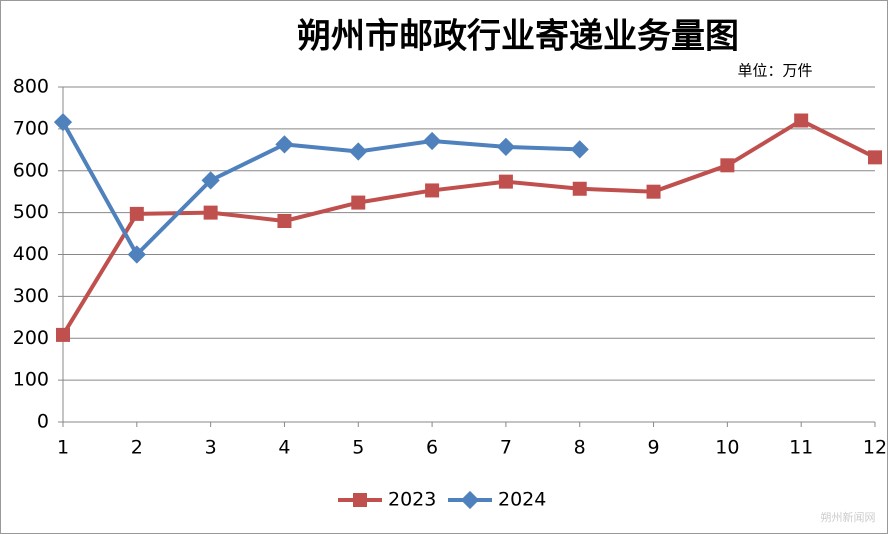  I want to click on x-tick-label: 5, so click(358, 448).